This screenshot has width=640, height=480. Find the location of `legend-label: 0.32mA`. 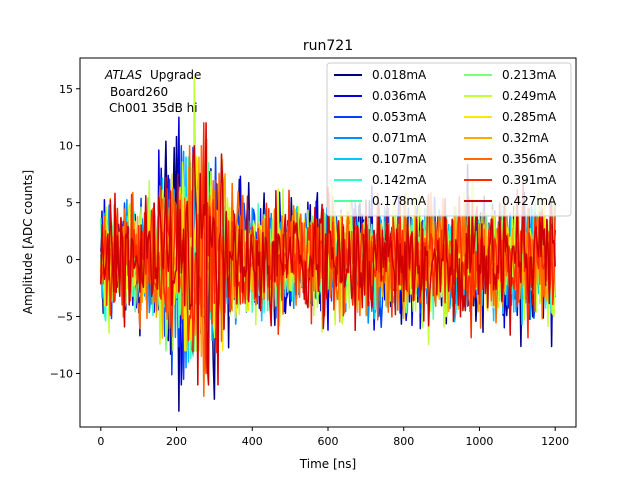

legend-label: 0.32mA is located at coordinates (525, 138).